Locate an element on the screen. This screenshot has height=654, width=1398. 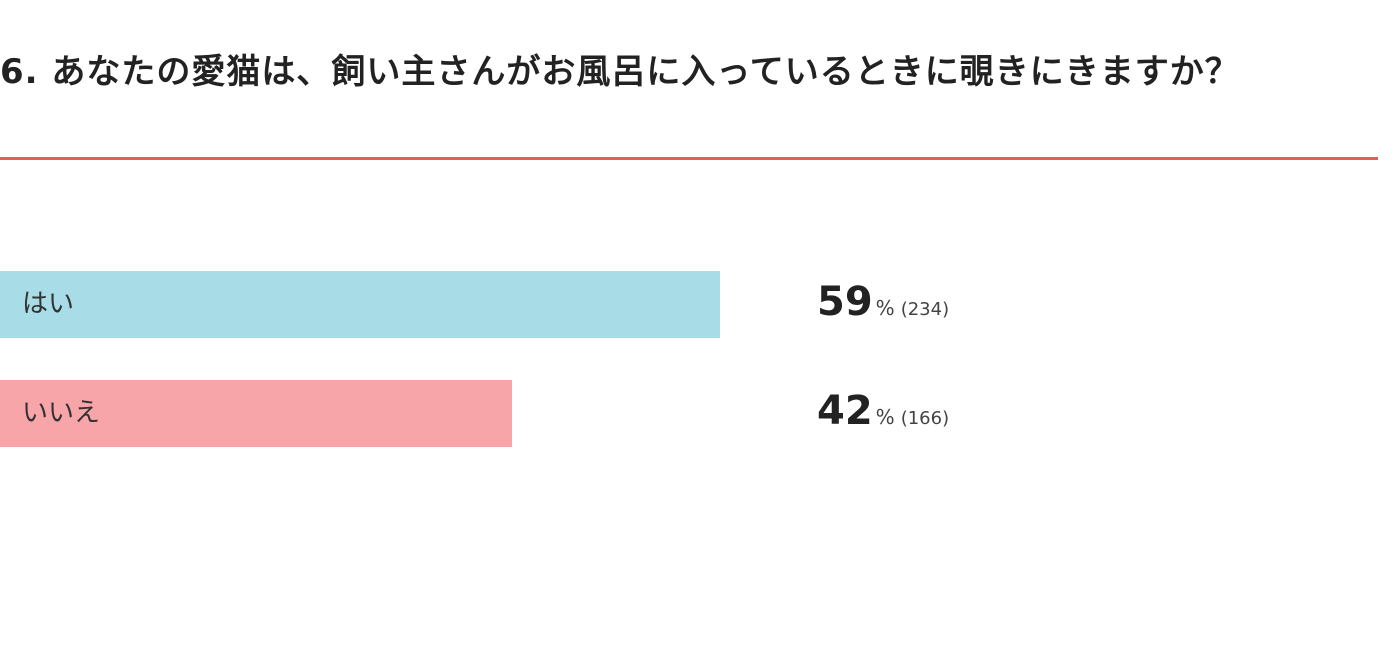
value-label: 59% (234) is located at coordinates (883, 302).